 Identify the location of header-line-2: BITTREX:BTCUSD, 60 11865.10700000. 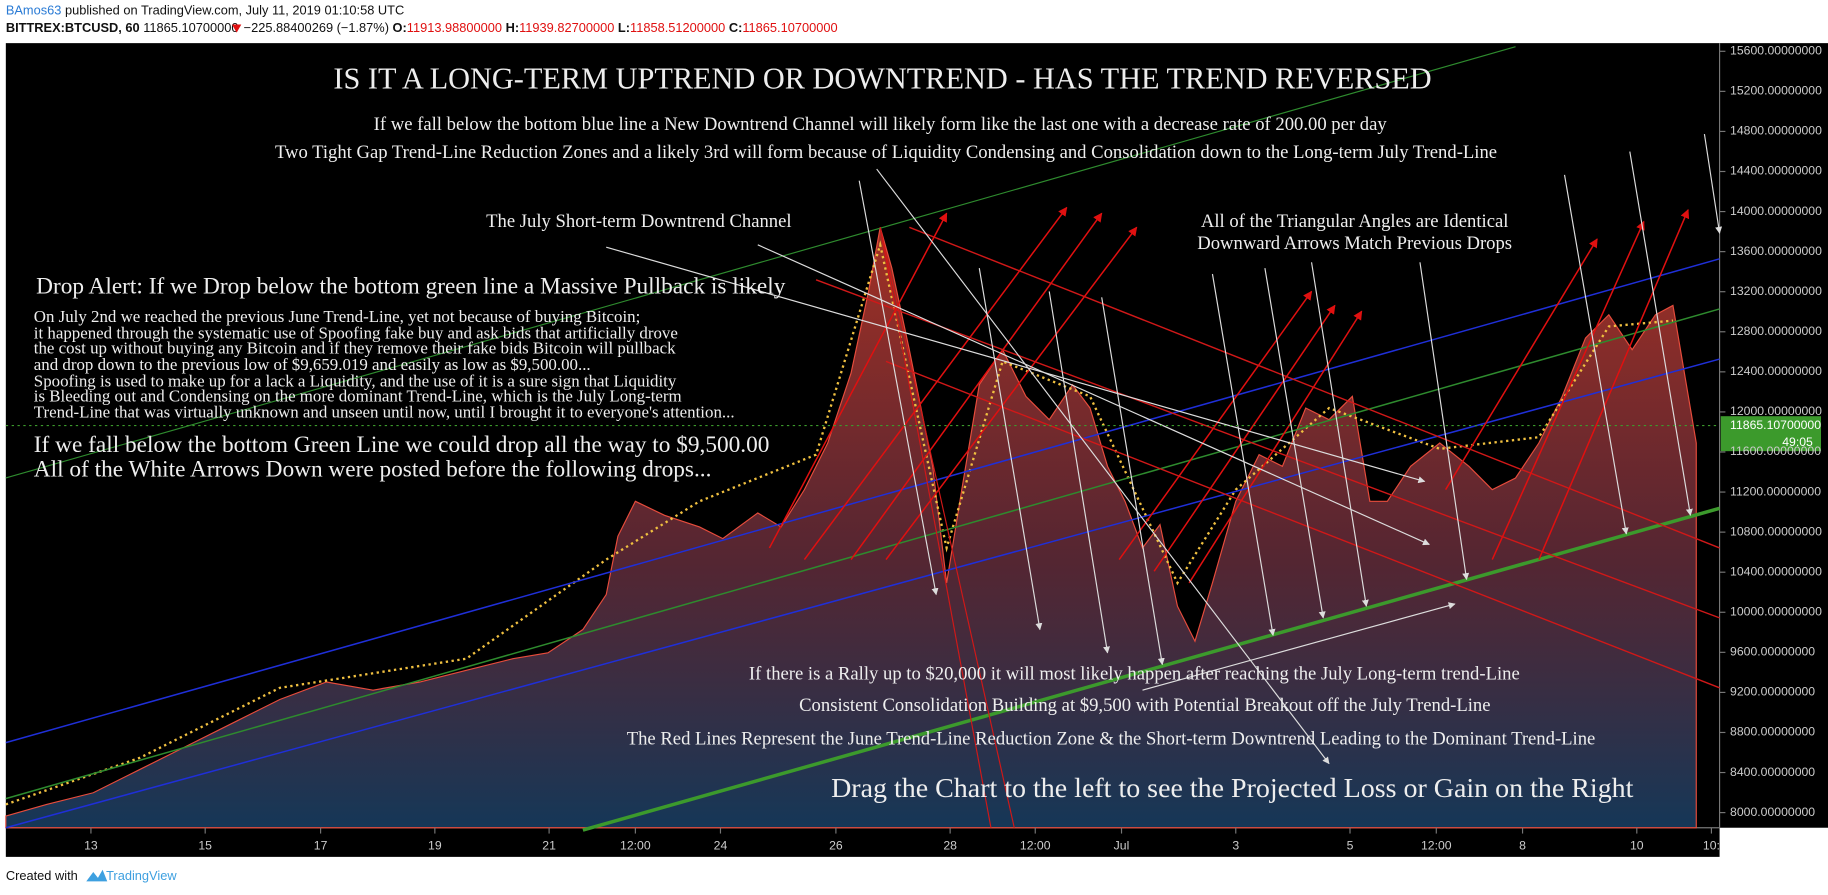
(122, 28).